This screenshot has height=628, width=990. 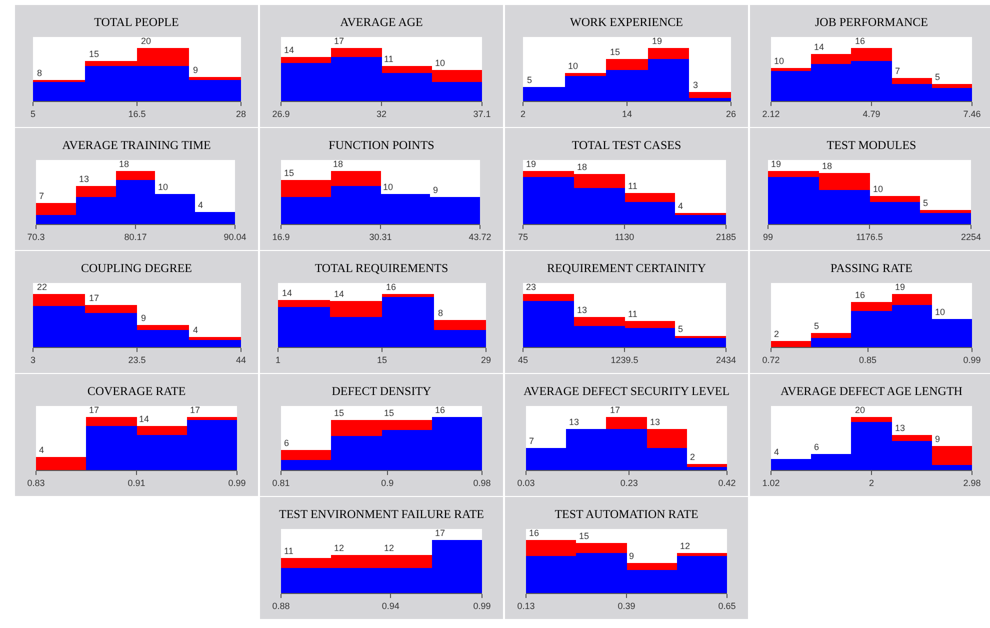 What do you see at coordinates (871, 391) in the screenshot?
I see `chart-title: AVERAGE DEFECT AGE LENGTH` at bounding box center [871, 391].